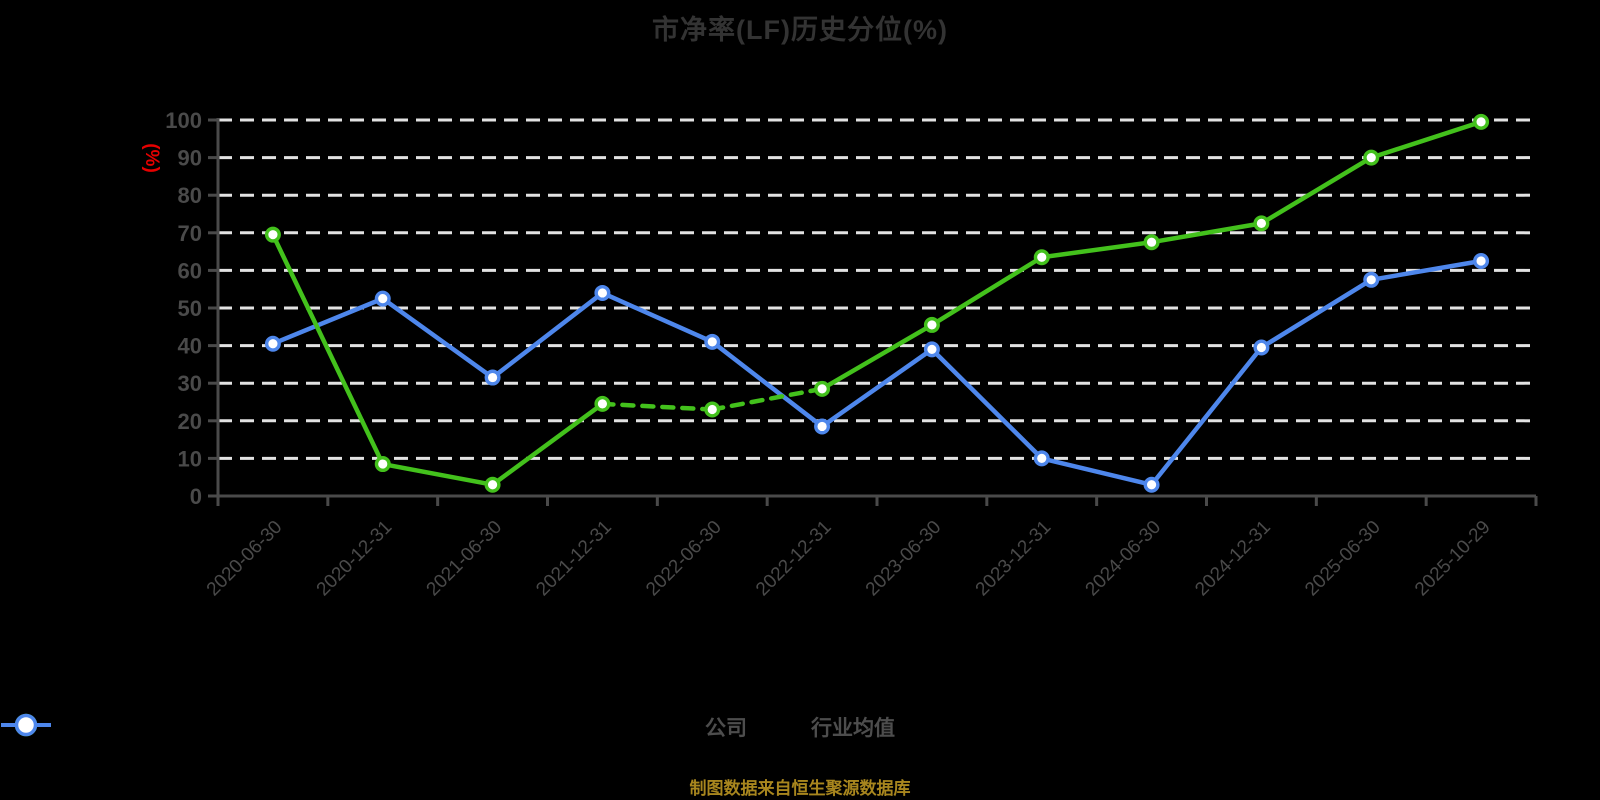 The height and width of the screenshot is (800, 1600). Describe the element at coordinates (190, 308) in the screenshot. I see `y-tick-label: 50` at that location.